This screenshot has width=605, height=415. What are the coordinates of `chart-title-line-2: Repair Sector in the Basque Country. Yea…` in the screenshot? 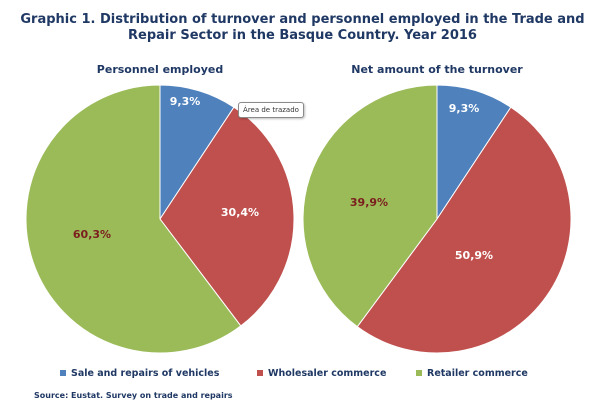 It's located at (302, 35).